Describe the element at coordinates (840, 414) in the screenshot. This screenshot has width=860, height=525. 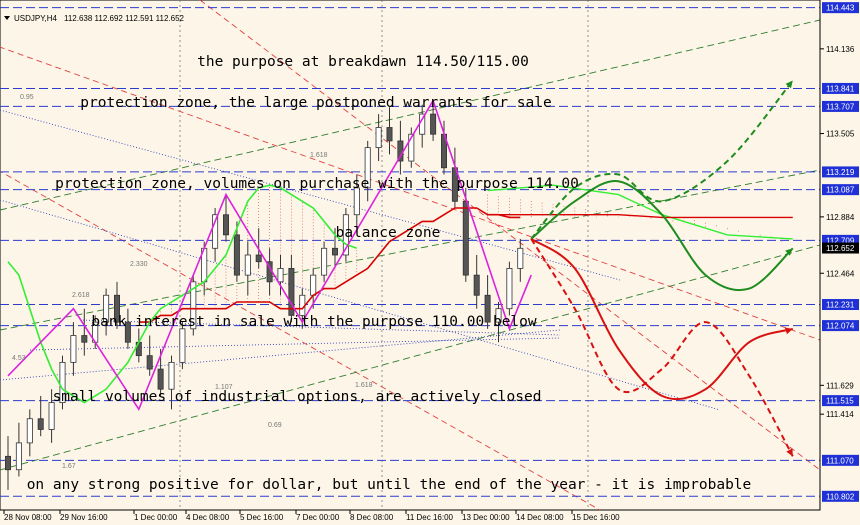
I see `price-tick-label-15: 111.414` at that location.